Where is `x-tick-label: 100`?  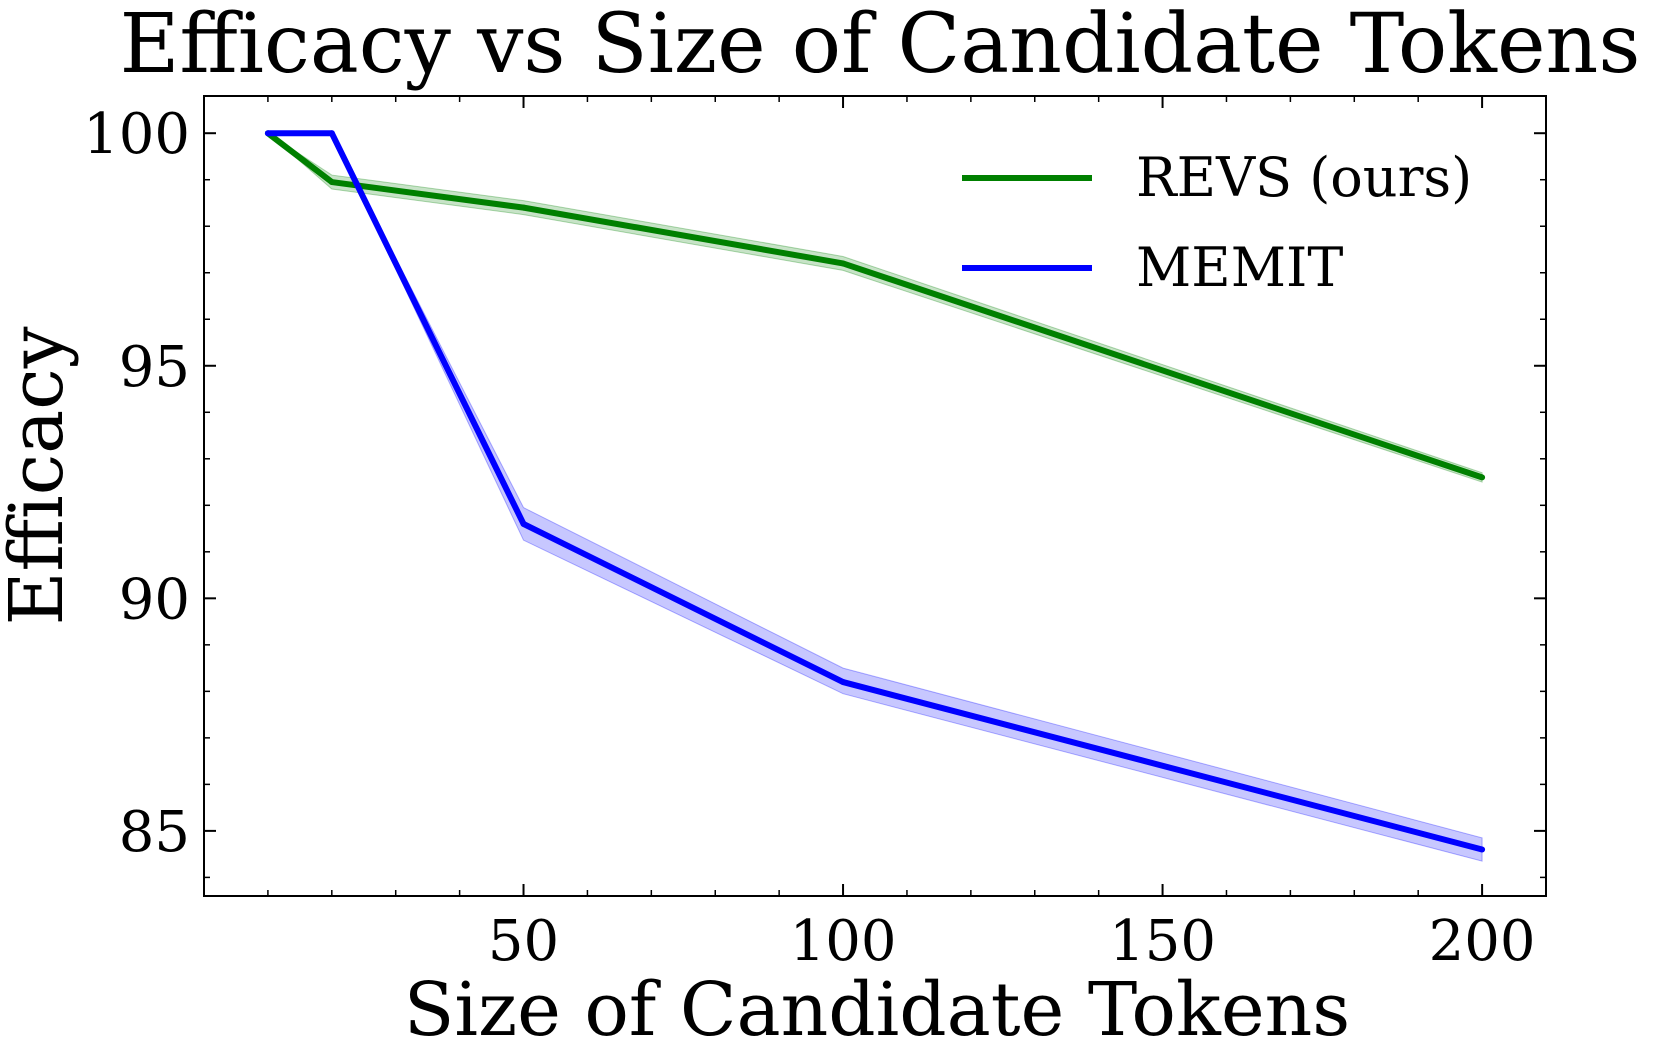
x-tick-label: 100 is located at coordinates (843, 941).